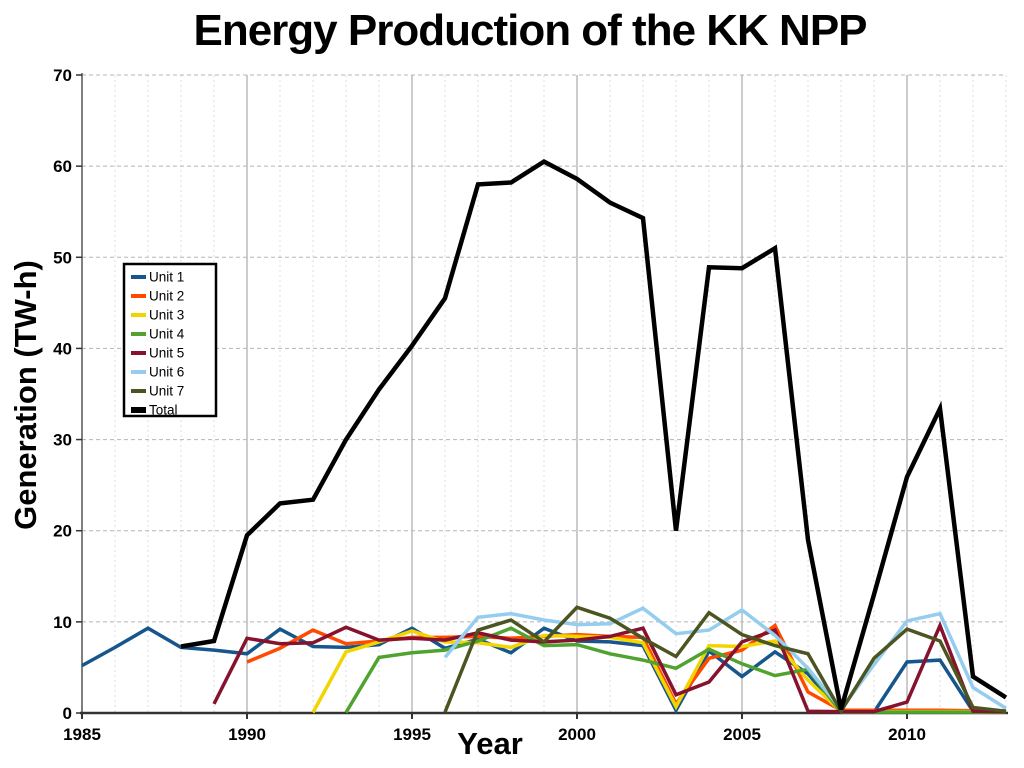 This screenshot has width=1024, height=768. Describe the element at coordinates (577, 734) in the screenshot. I see `x-tick-label: 2000` at that location.